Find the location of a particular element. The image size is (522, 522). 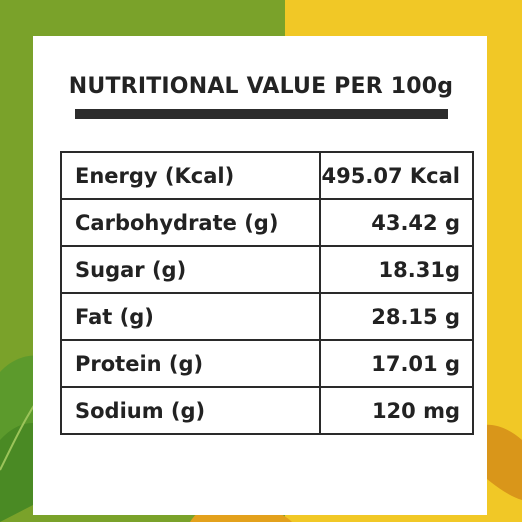

nutrient-label: Sodium (g) is located at coordinates (190, 410).